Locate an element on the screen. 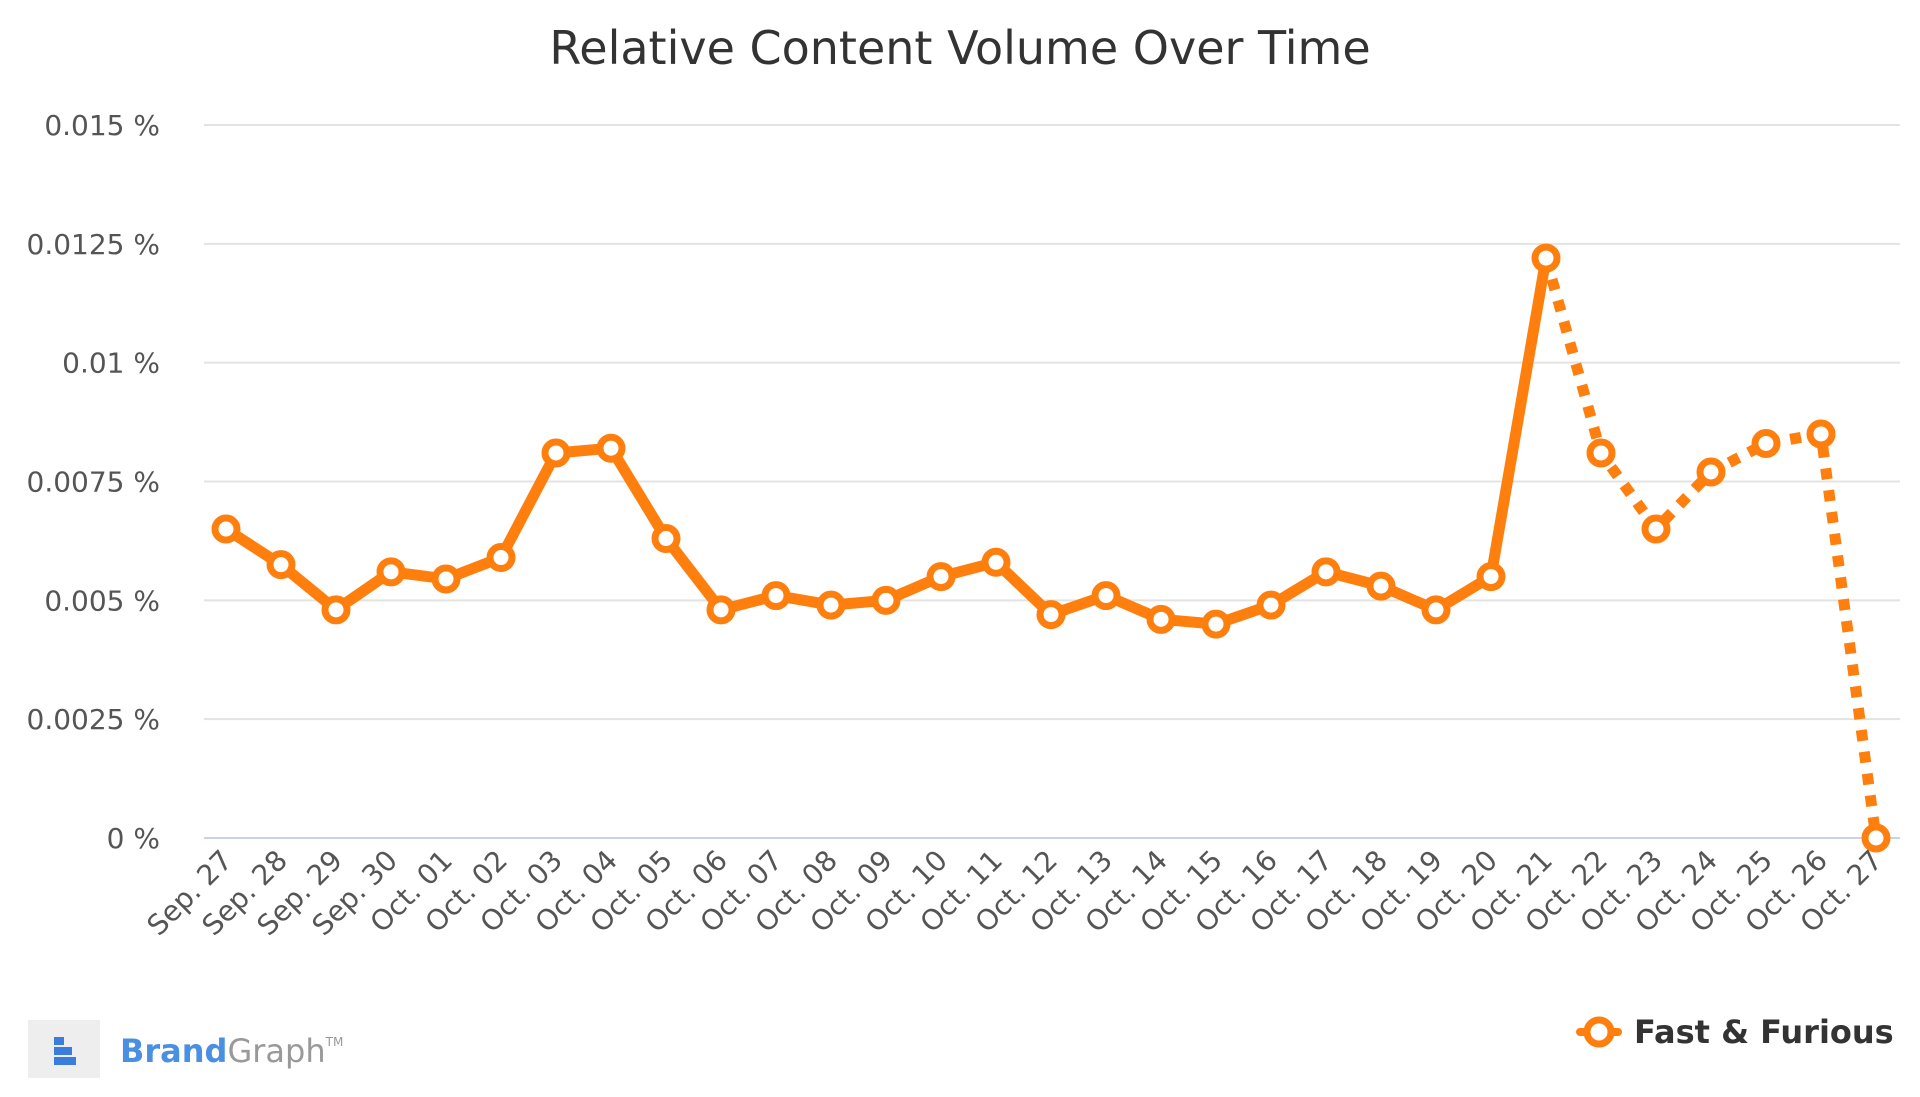 This screenshot has width=1920, height=1097. brandgraph-logo-icon is located at coordinates (65, 1051).